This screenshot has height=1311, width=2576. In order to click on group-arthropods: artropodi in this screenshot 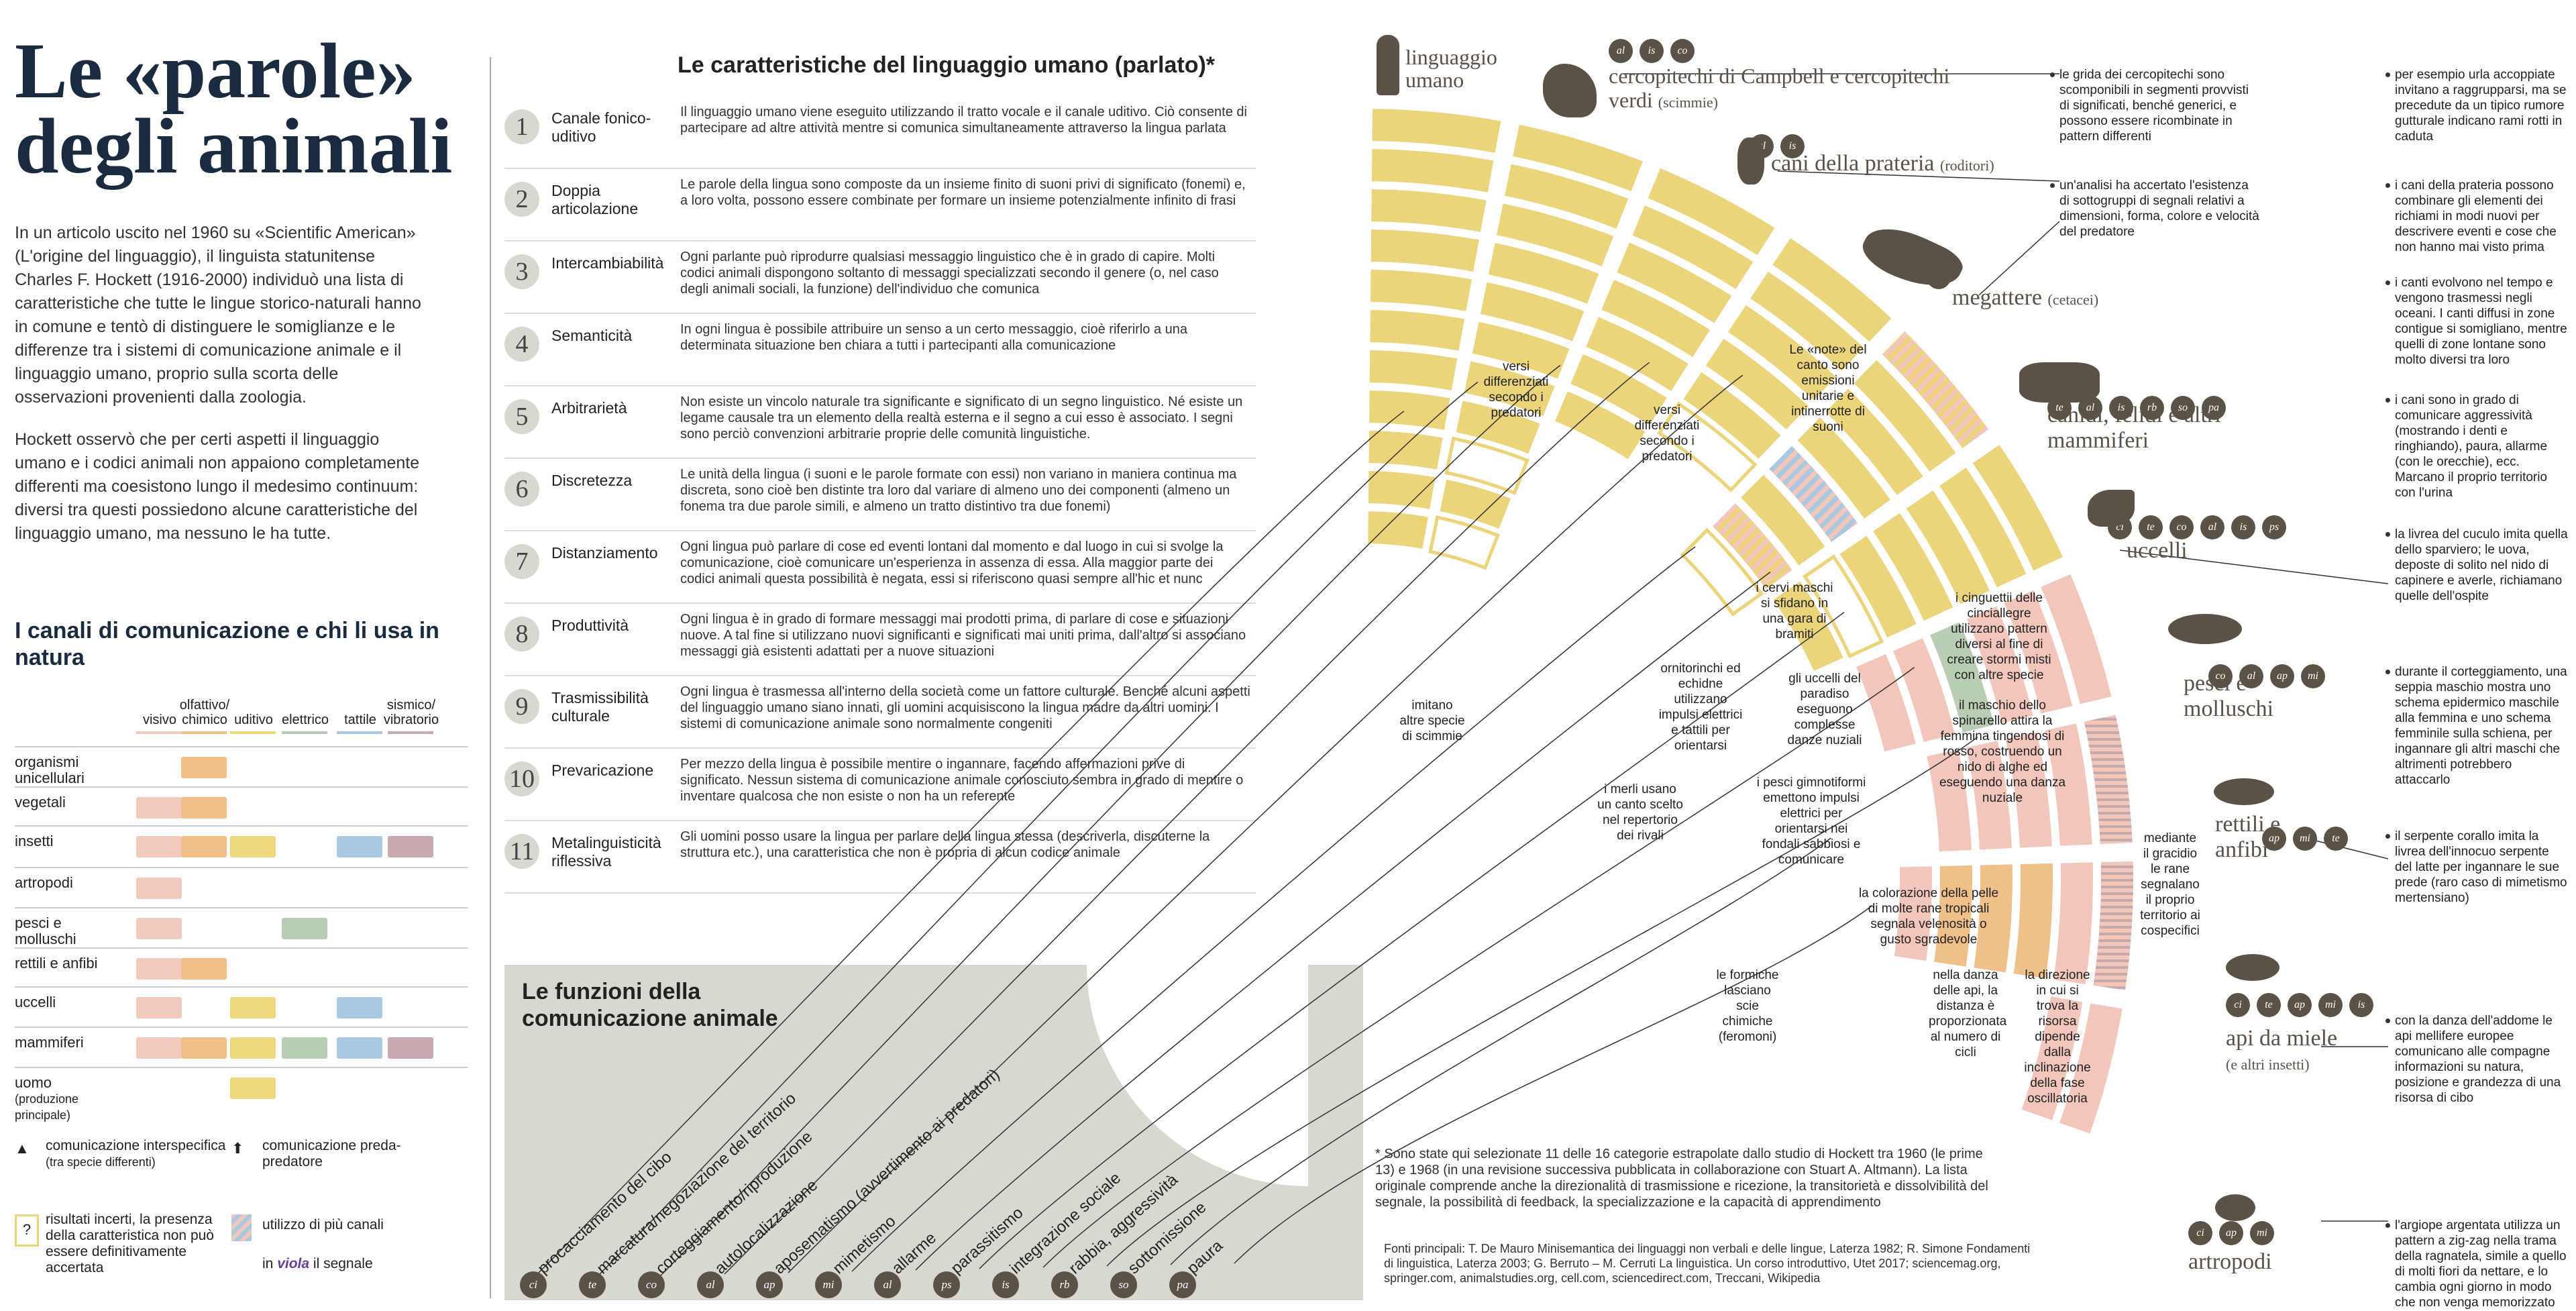, I will do `click(2230, 1261)`.